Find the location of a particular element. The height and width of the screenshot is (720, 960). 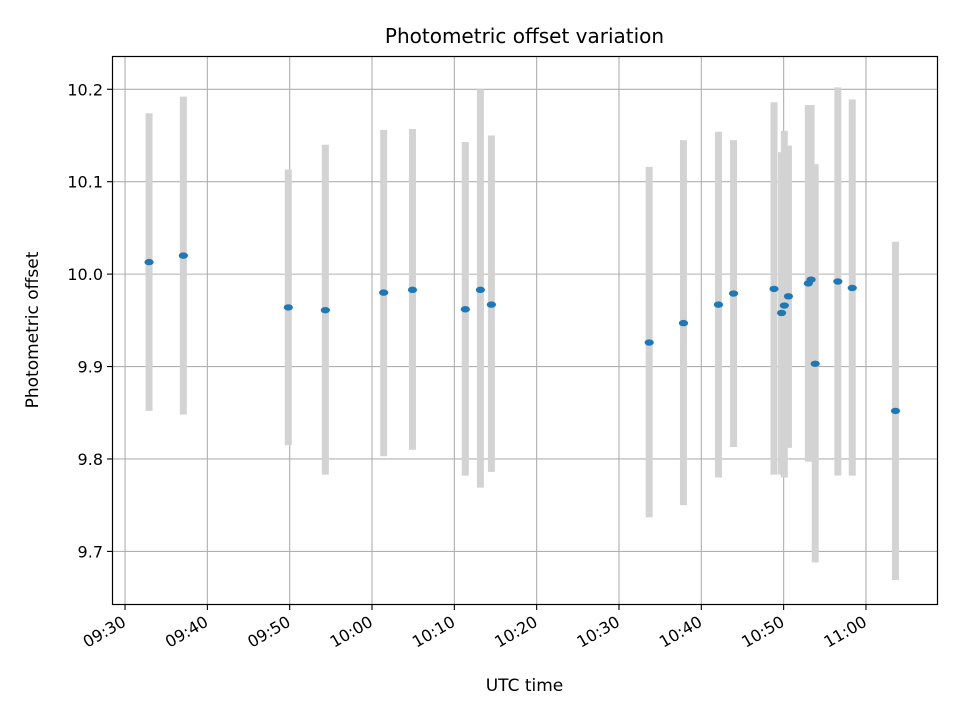

chart-title: Photometric offset variation is located at coordinates (524, 36).